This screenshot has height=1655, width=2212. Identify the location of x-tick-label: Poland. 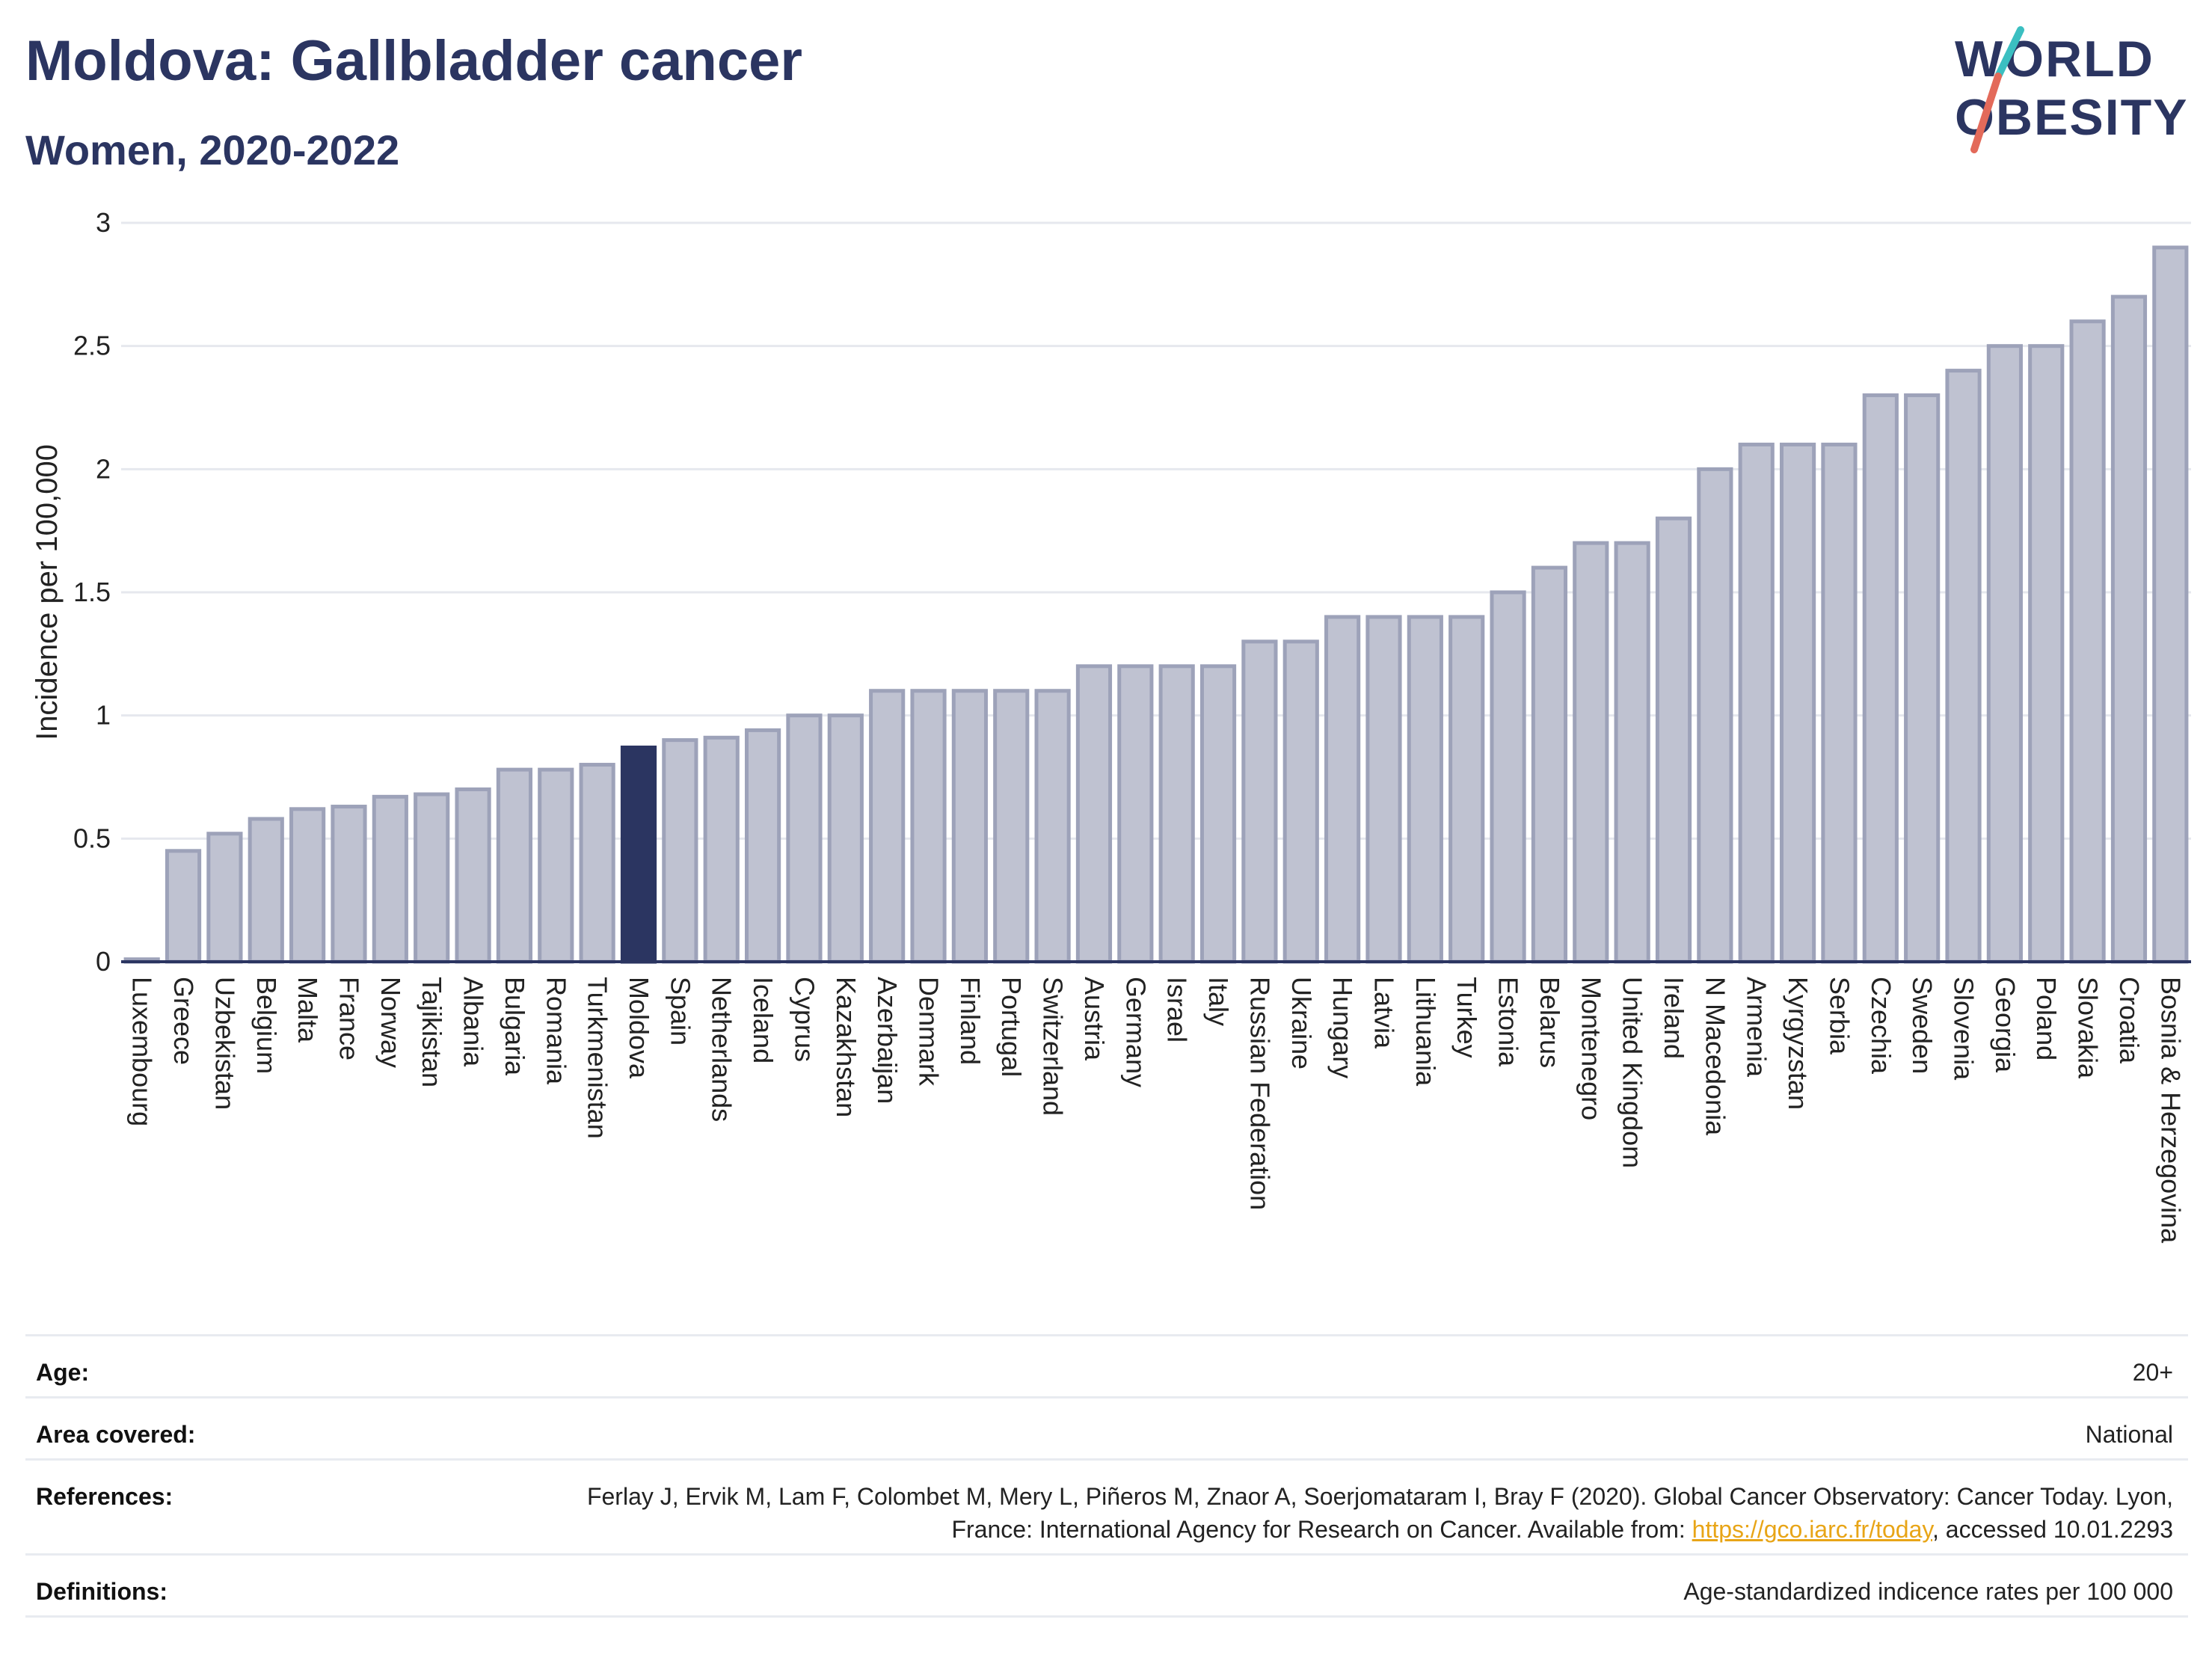
(2046, 1018).